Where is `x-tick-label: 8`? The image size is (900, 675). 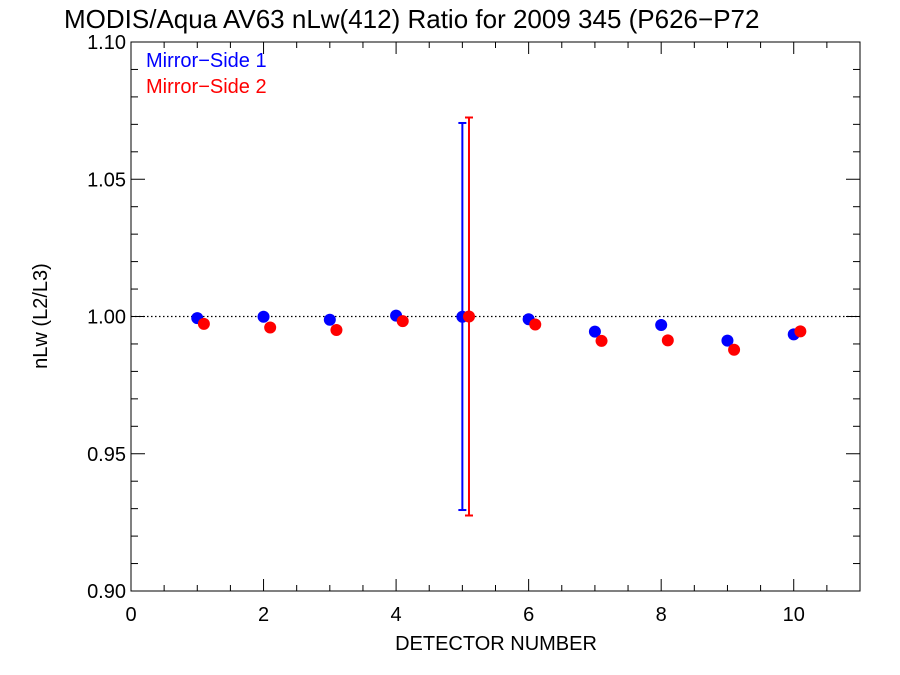
x-tick-label: 8 is located at coordinates (661, 615).